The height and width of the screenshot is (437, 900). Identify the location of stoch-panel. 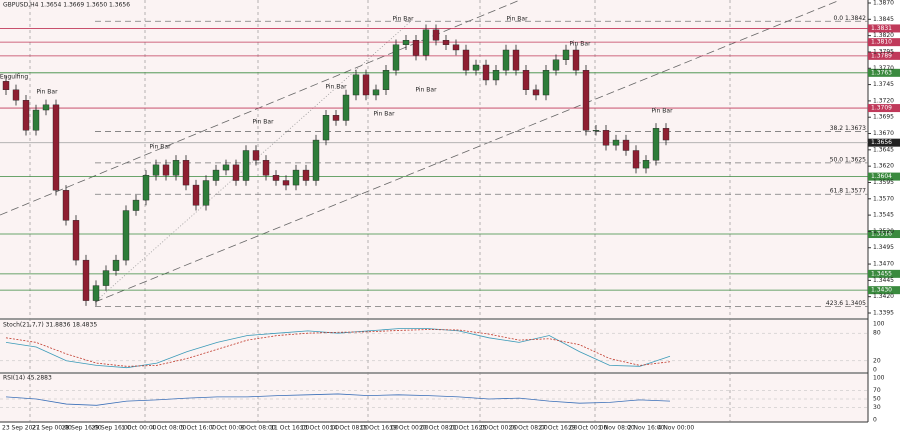
(434, 346).